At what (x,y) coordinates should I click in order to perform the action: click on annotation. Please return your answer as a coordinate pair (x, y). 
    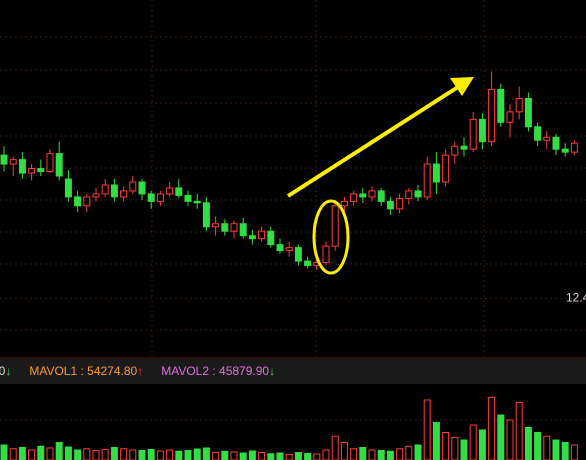
    Looking at the image, I should click on (380, 176).